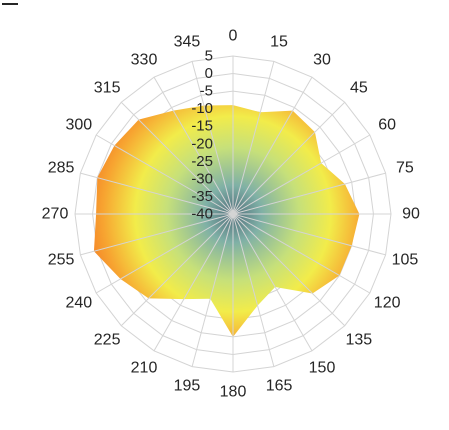 The image size is (449, 430). What do you see at coordinates (322, 59) in the screenshot?
I see `angle-label: 30` at bounding box center [322, 59].